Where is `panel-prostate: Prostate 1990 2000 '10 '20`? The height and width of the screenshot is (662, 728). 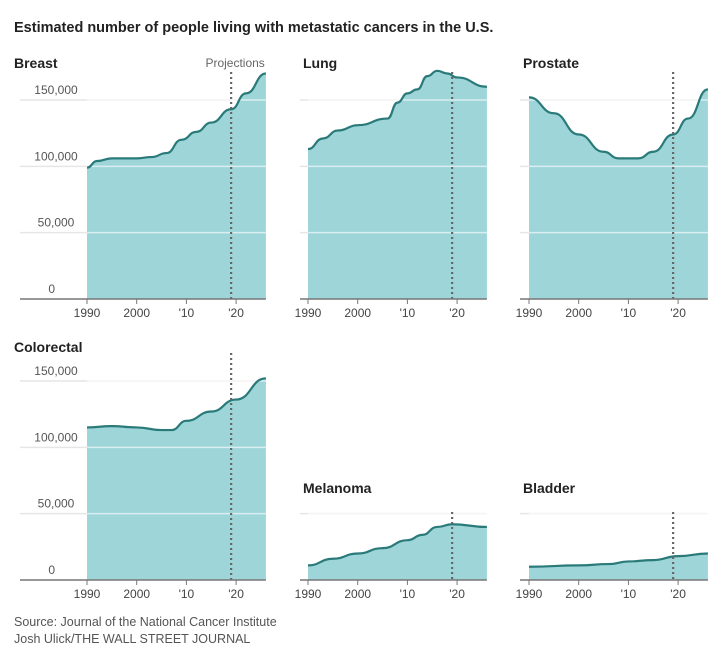
panel-prostate: Prostate 1990 2000 '10 '20 is located at coordinates (612, 187).